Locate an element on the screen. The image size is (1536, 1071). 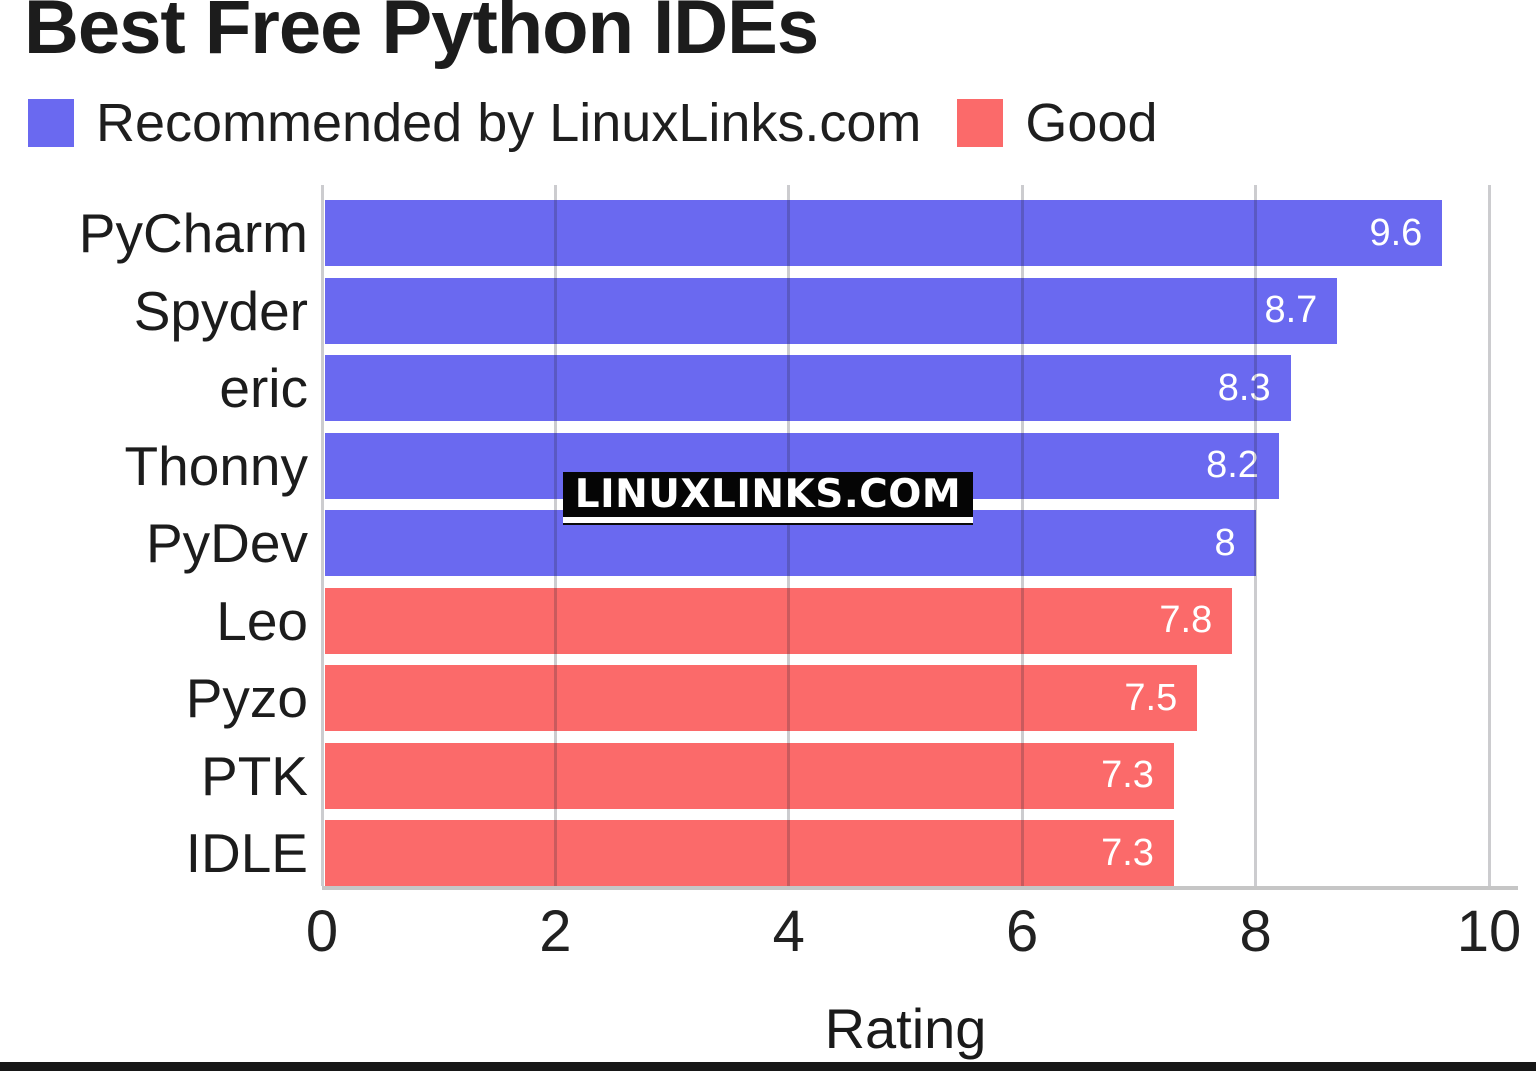
bar-IDLE: 7.3 is located at coordinates (749, 853).